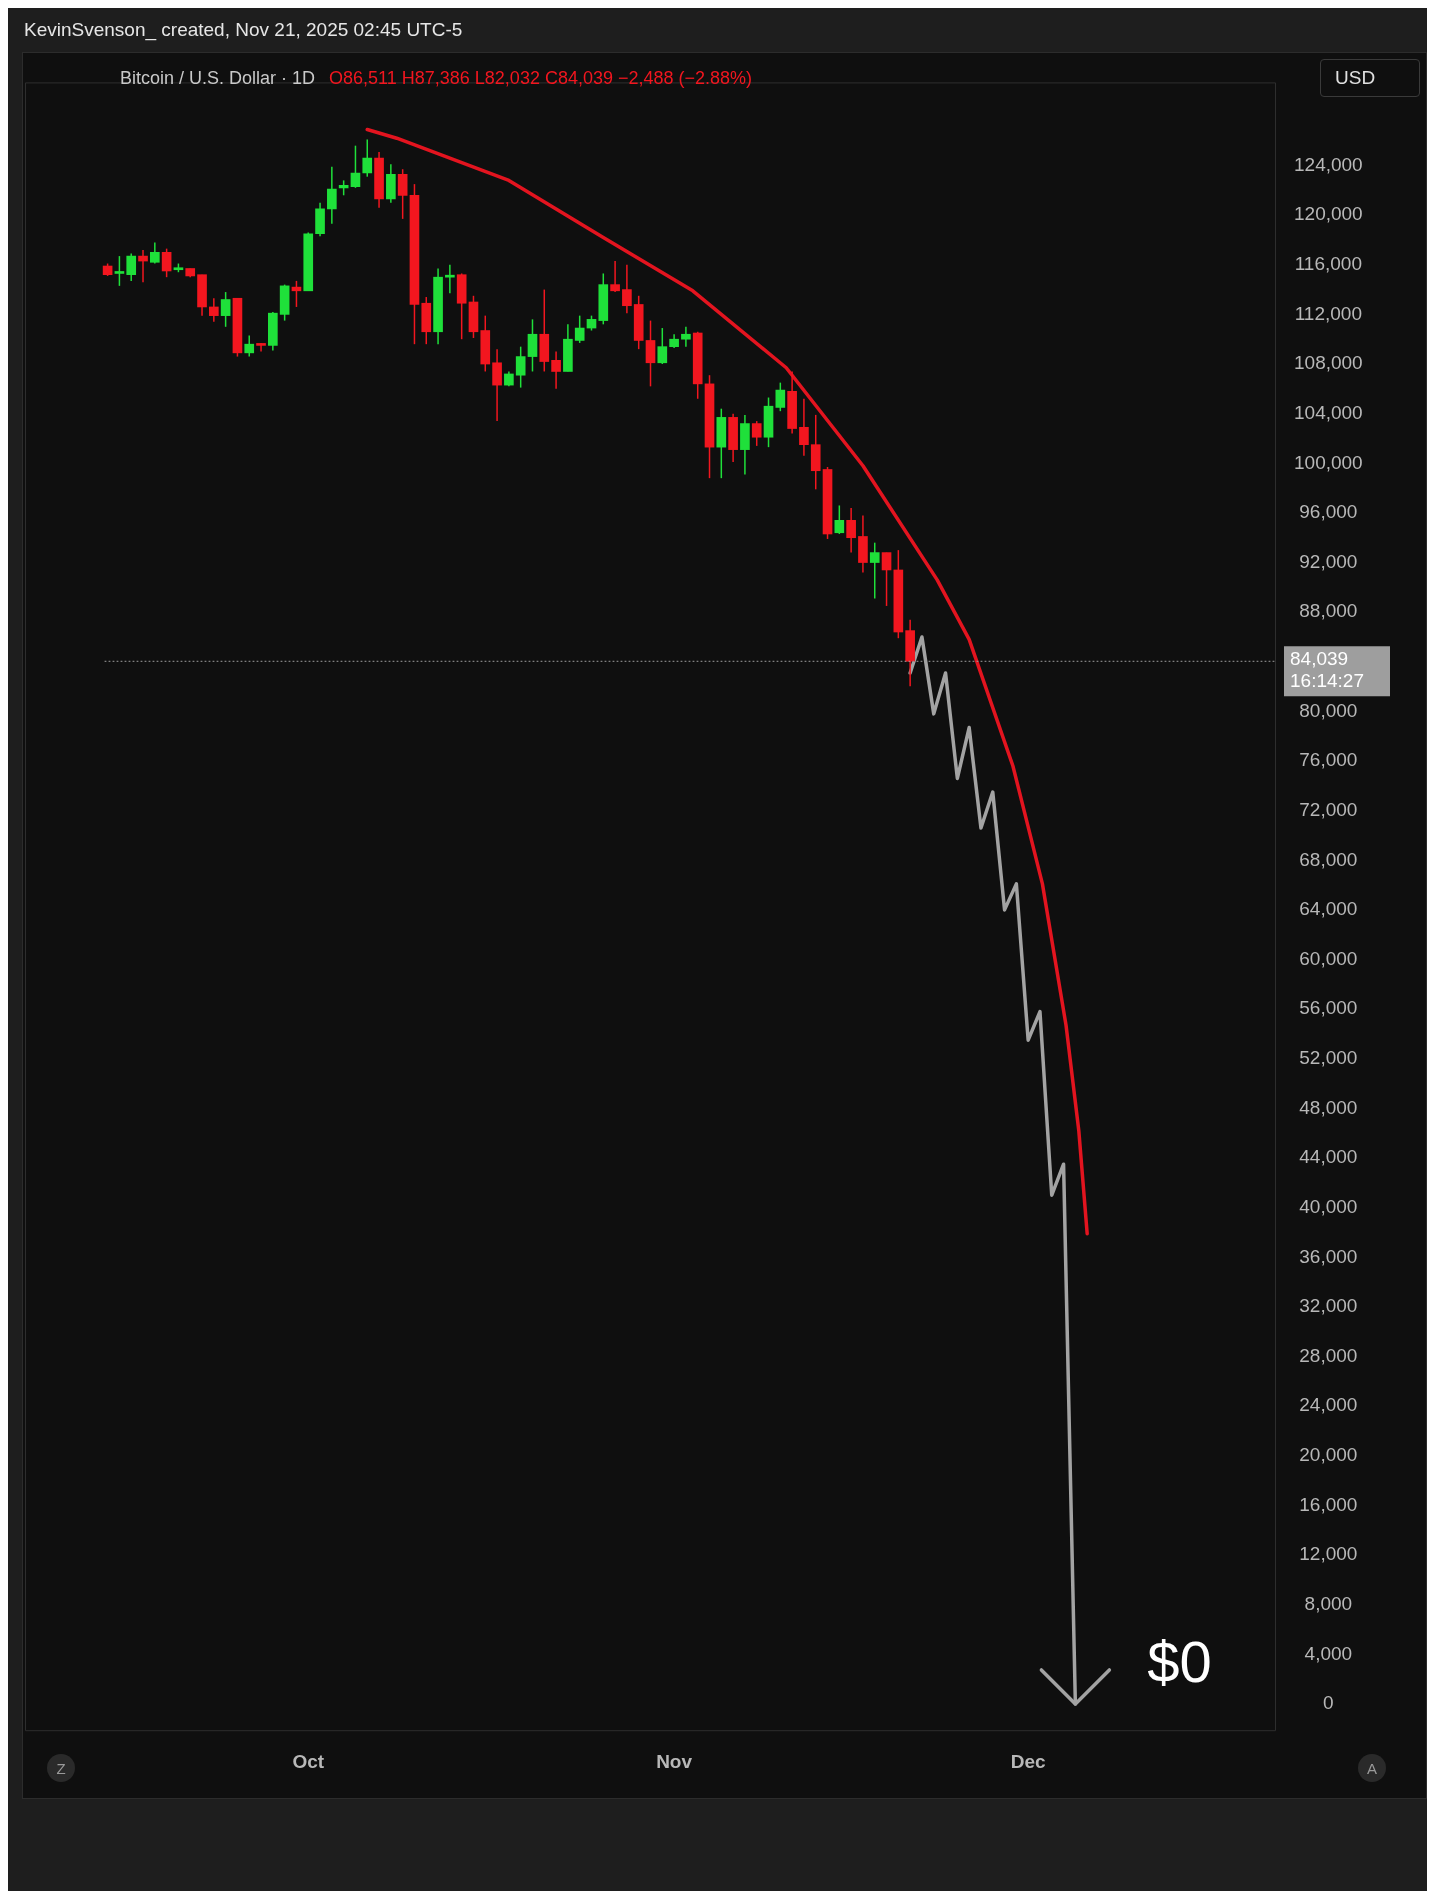 The width and height of the screenshot is (1435, 1891). What do you see at coordinates (1328, 859) in the screenshot?
I see `y-tick-label: 68,000` at bounding box center [1328, 859].